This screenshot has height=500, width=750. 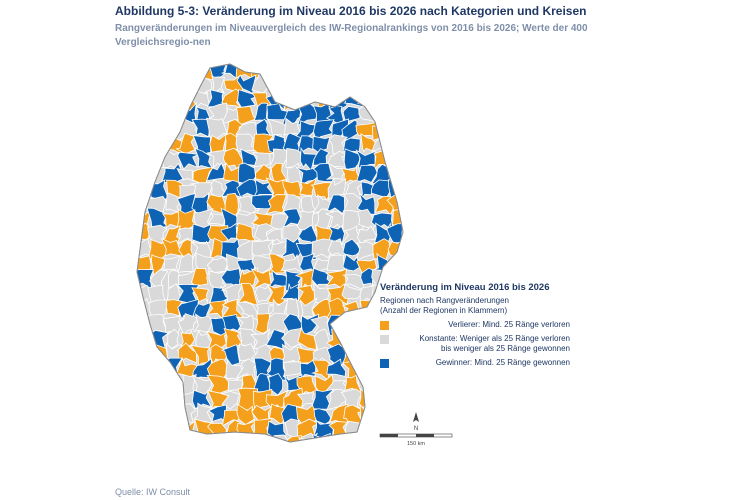 I want to click on legend-label-constant-2: bis weniger als 25 Ränge gewonnen, so click(x=505, y=348).